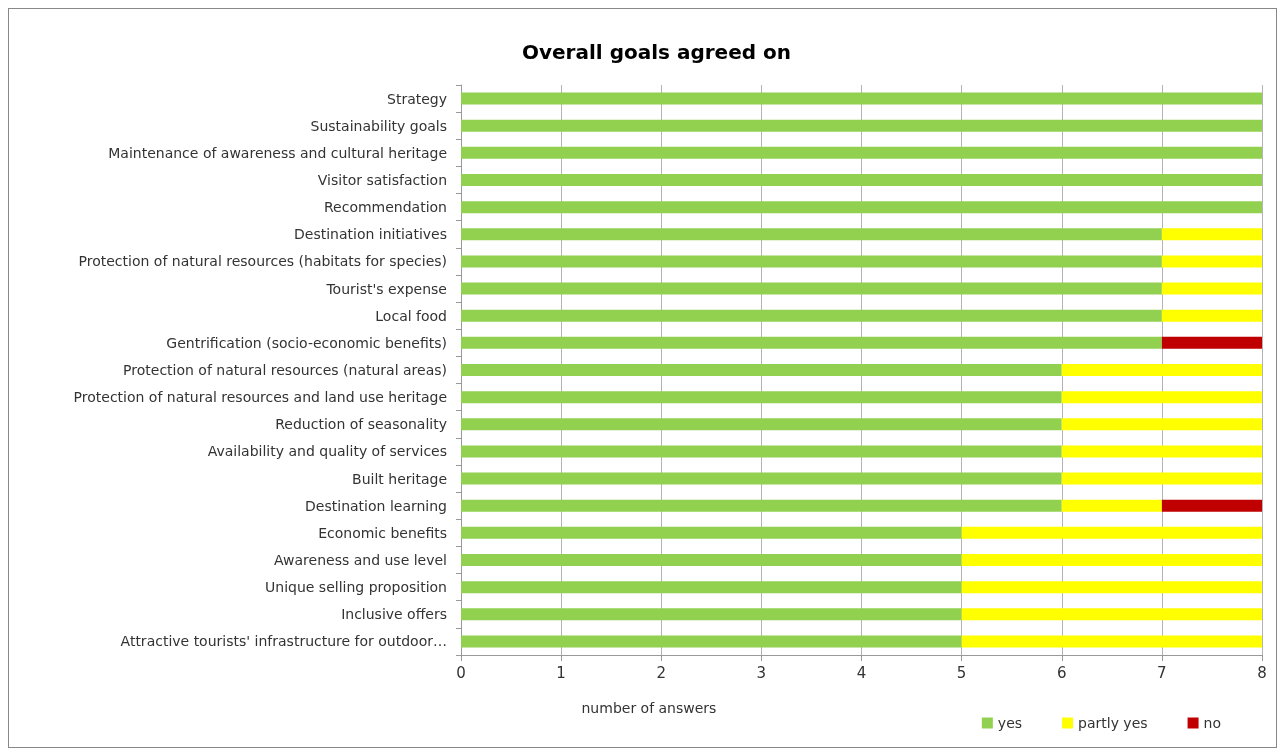 The height and width of the screenshot is (756, 1285). What do you see at coordinates (1162, 672) in the screenshot?
I see `x-tick-label: 7` at bounding box center [1162, 672].